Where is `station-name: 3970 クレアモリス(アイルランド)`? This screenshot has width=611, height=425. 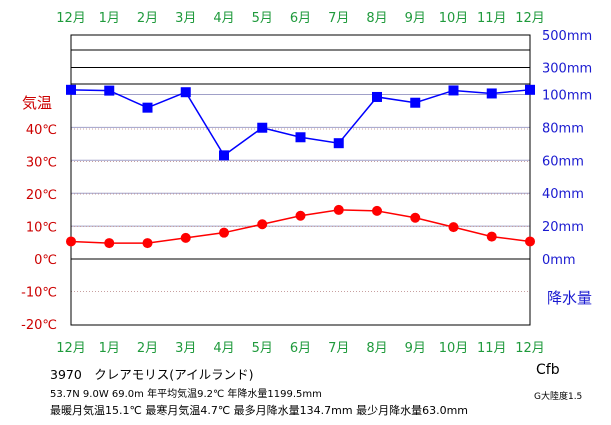 station-name: 3970 クレアモリス(アイルランド) is located at coordinates (152, 374).